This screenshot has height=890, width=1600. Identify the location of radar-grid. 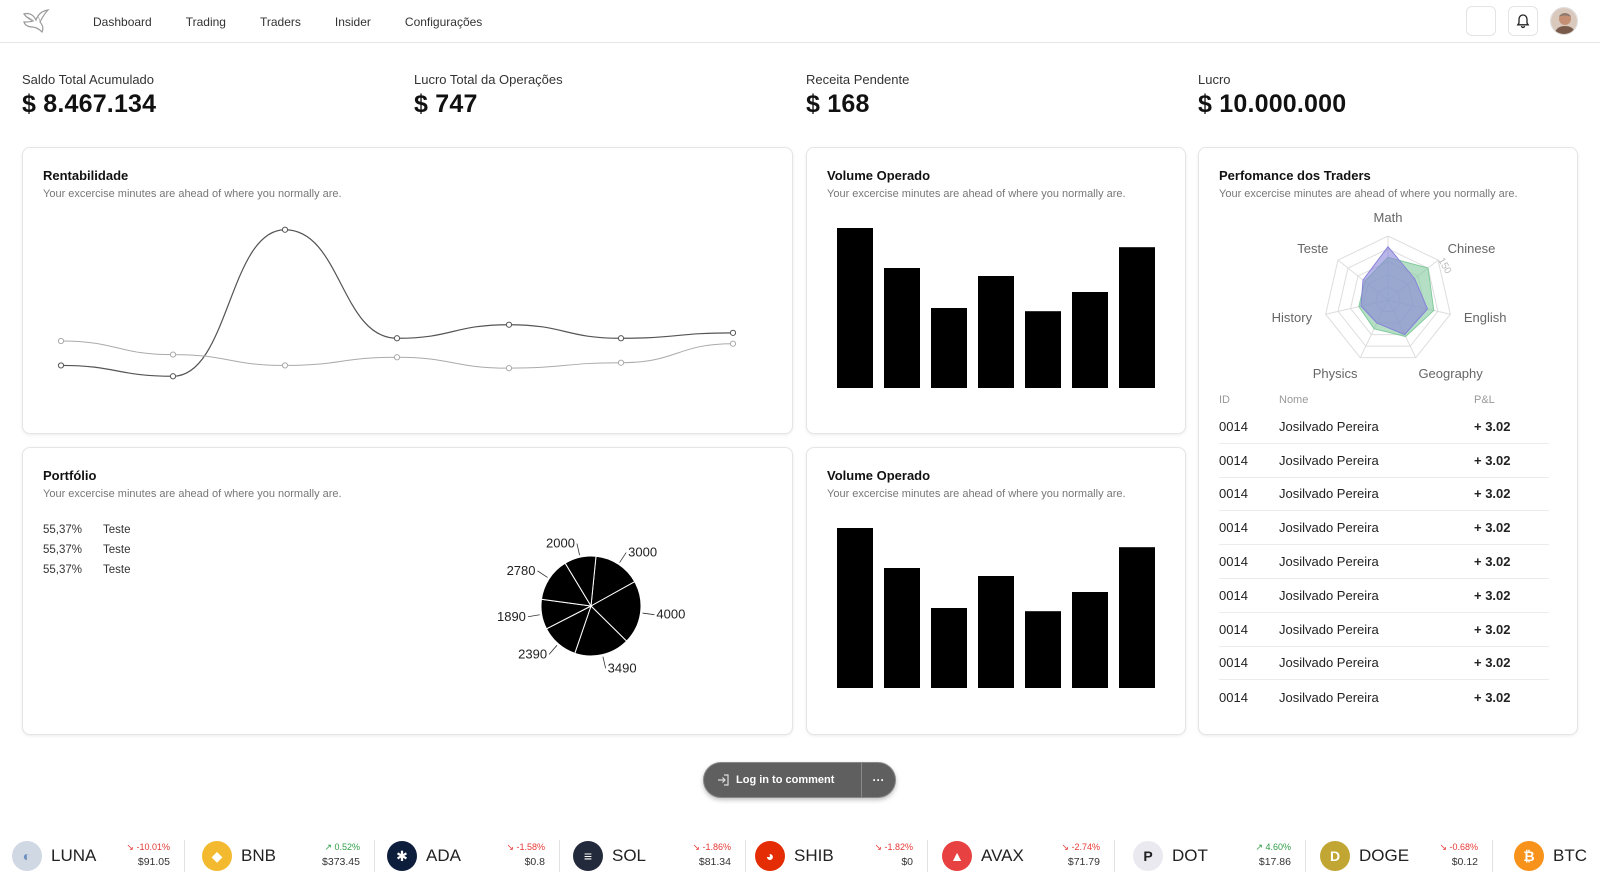
(1388, 297).